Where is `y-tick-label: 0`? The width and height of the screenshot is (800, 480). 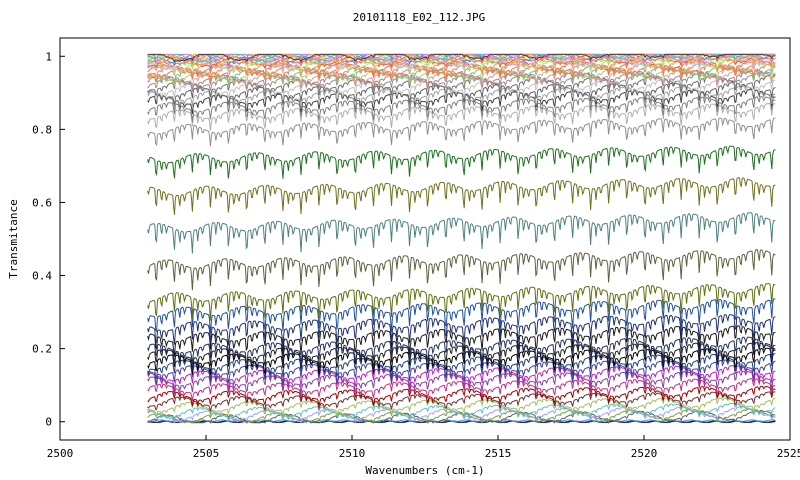 y-tick-label: 0 is located at coordinates (48, 422).